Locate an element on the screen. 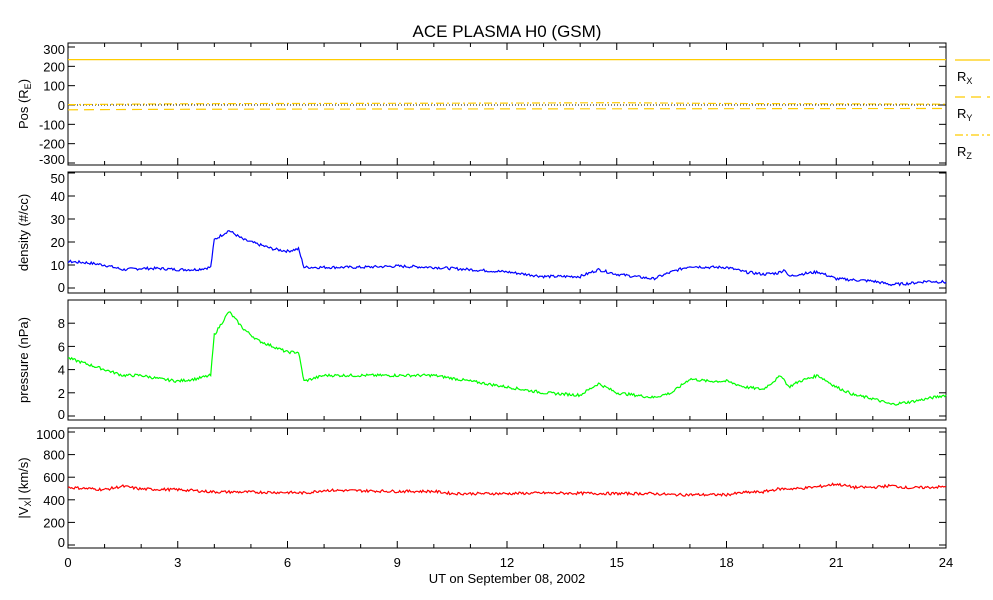 This screenshot has width=993, height=600. y-tick-label: 6 is located at coordinates (61, 346).